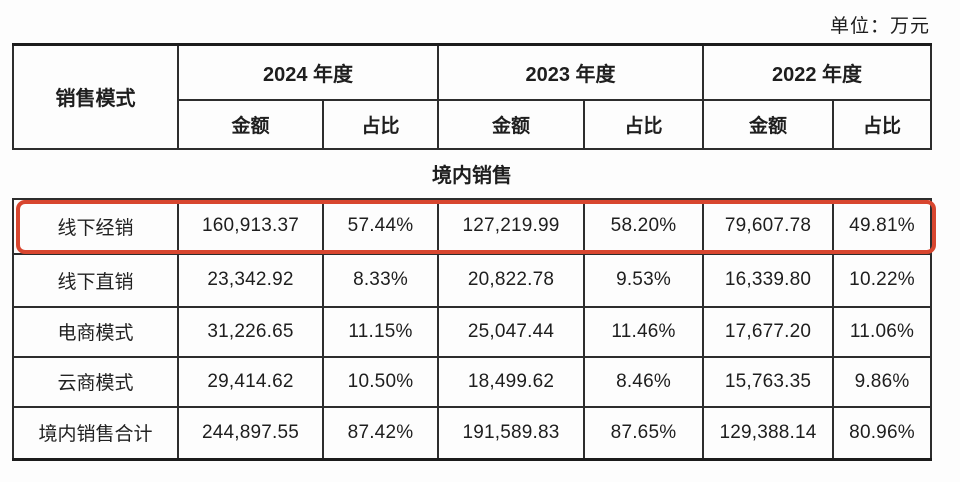 The height and width of the screenshot is (482, 960). I want to click on year-header-2022: 2022 年度, so click(817, 72).